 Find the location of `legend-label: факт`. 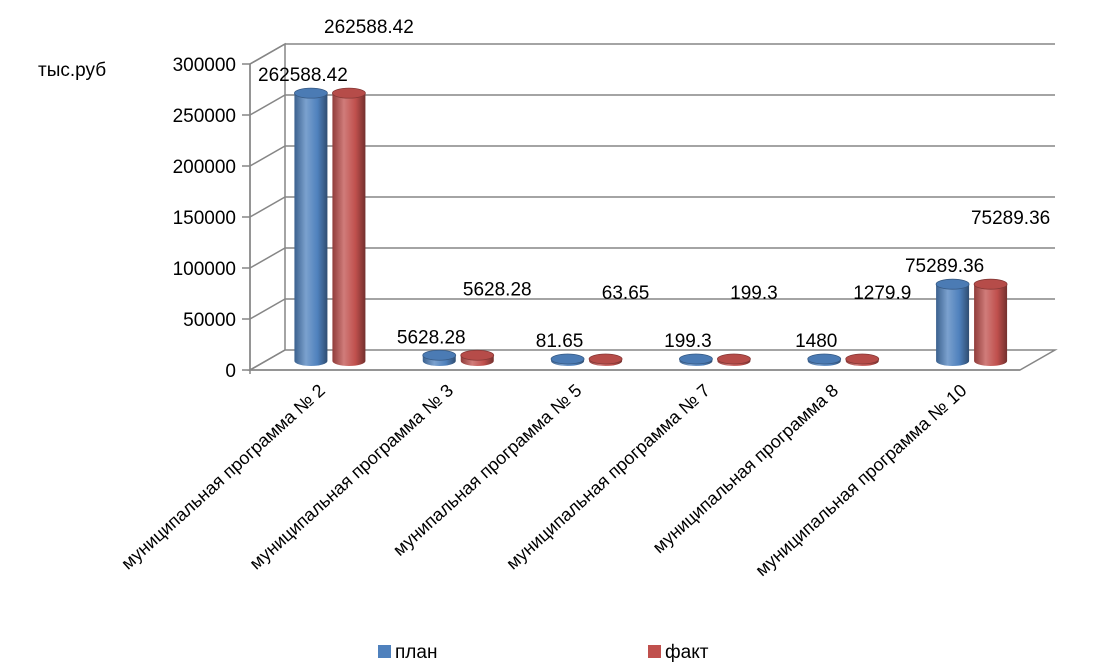

legend-label: факт is located at coordinates (687, 652).